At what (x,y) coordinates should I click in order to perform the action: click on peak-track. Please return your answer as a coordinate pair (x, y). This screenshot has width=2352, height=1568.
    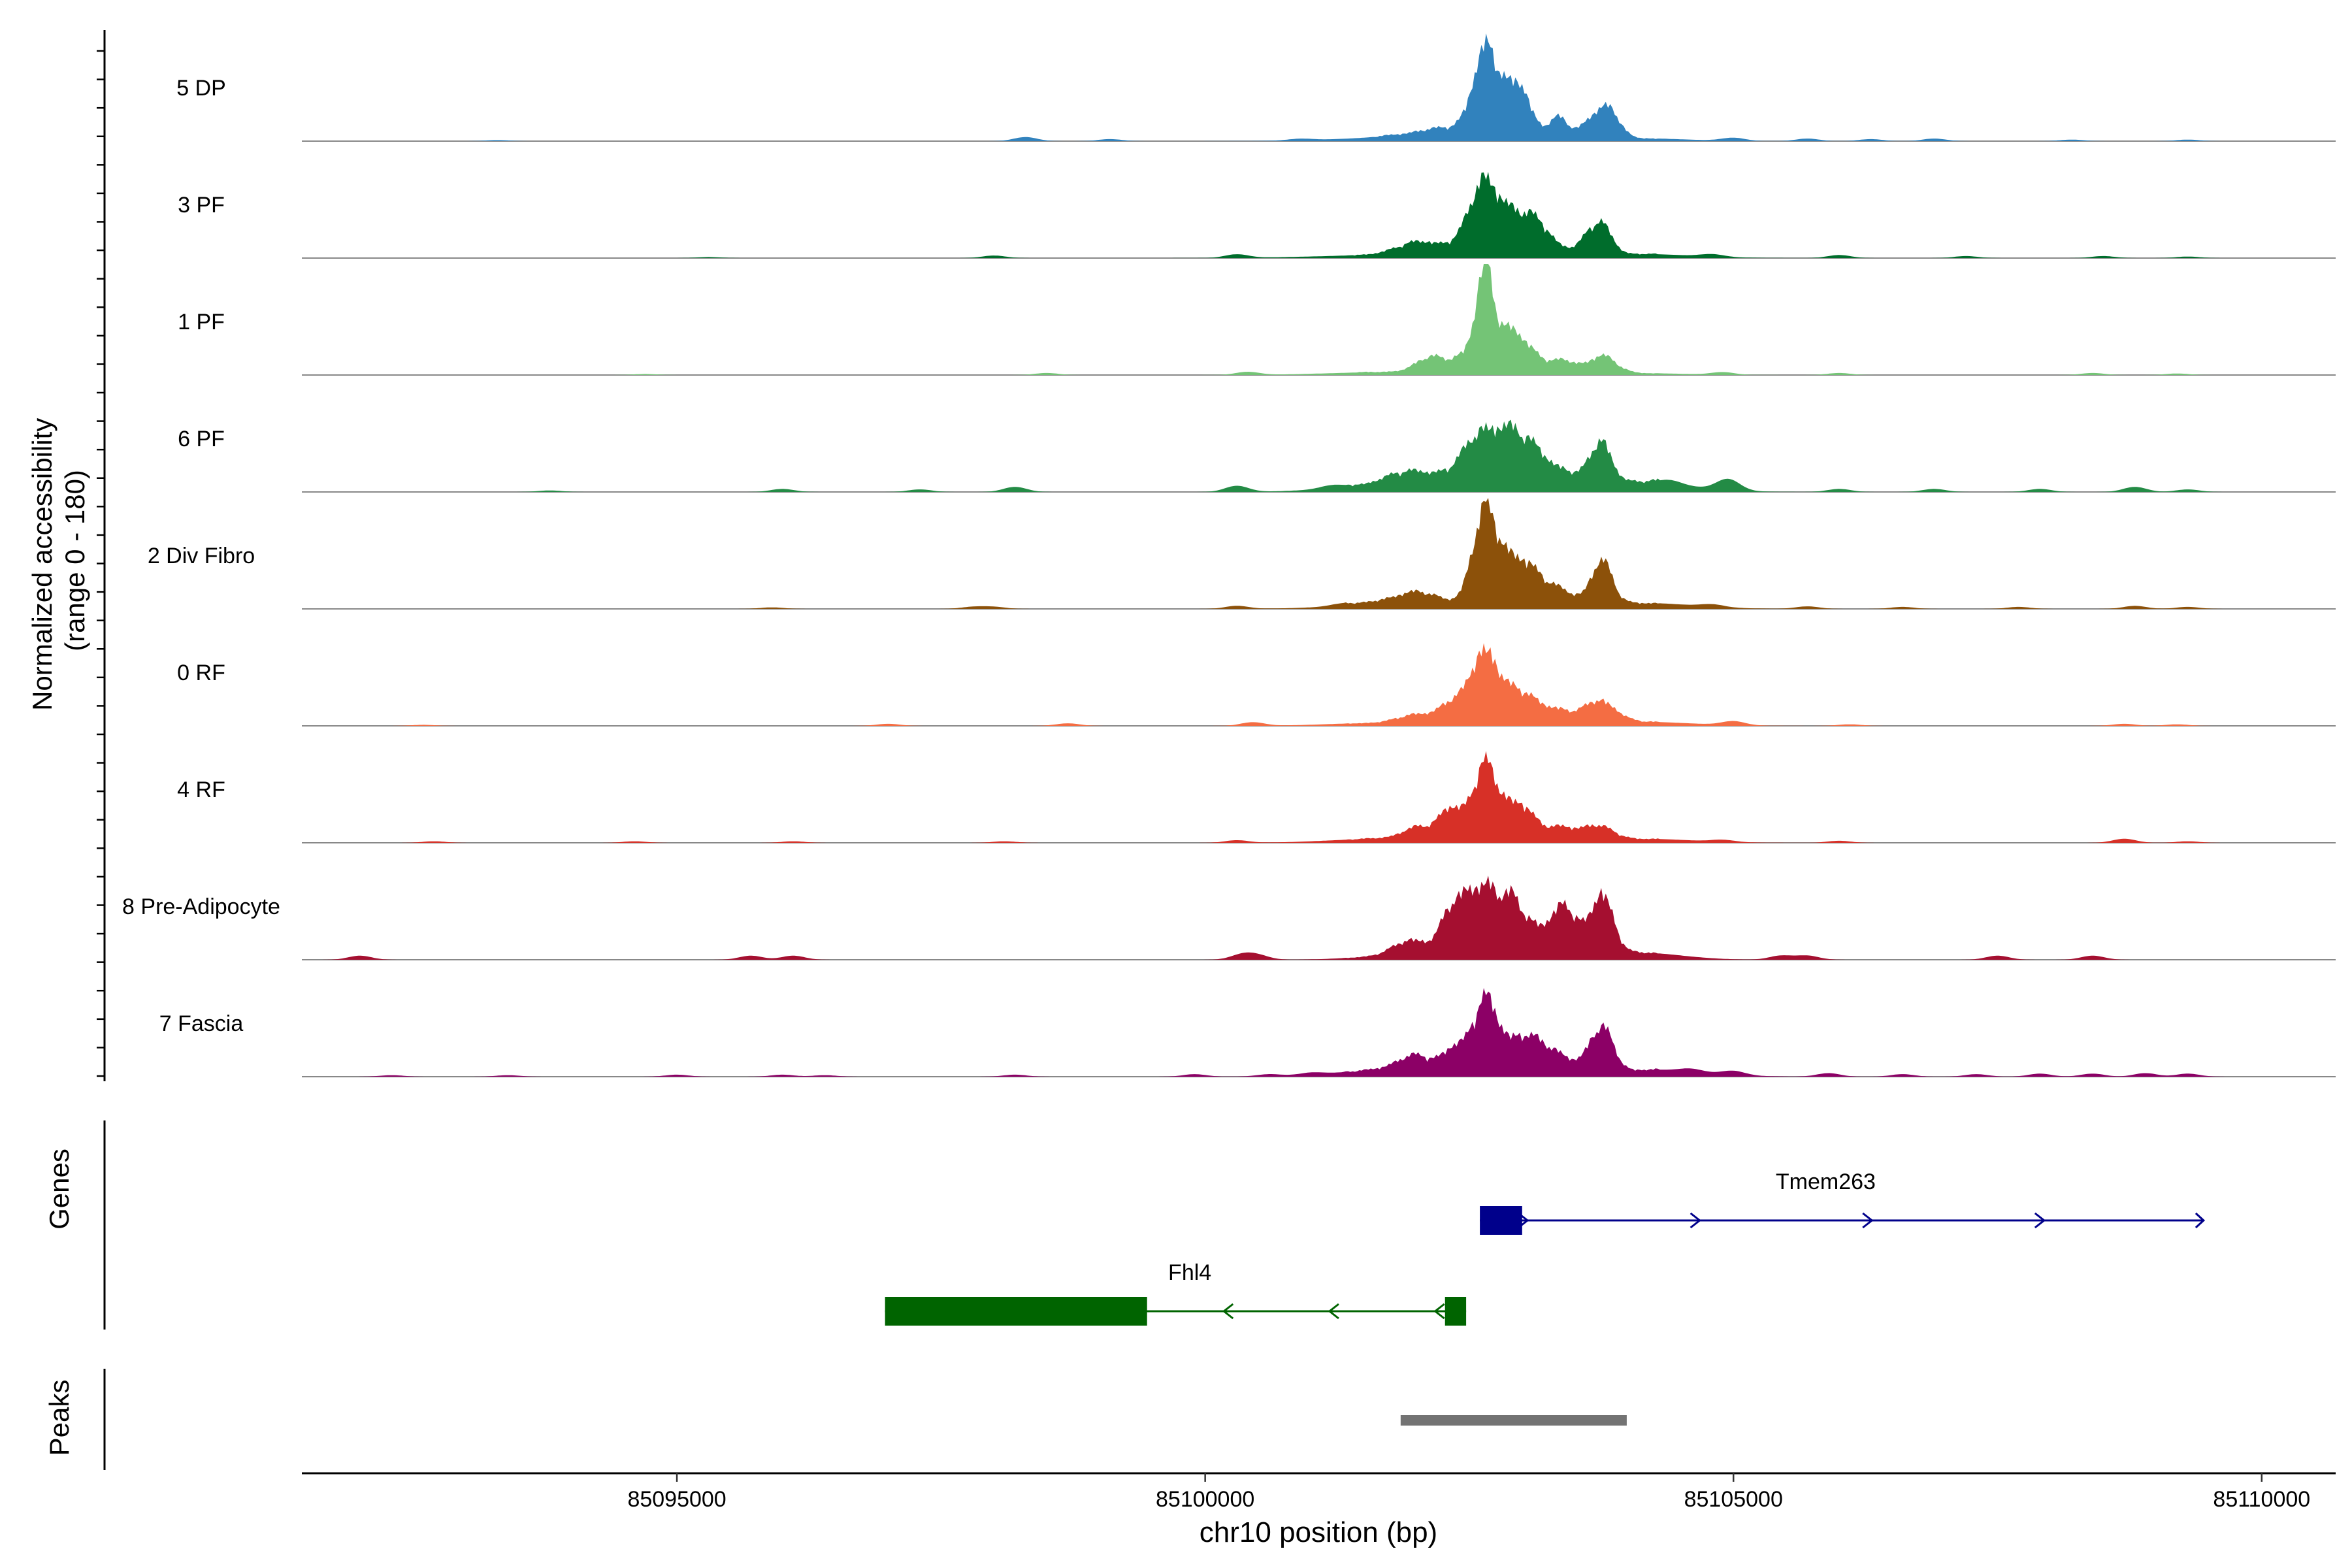
    Looking at the image, I should click on (1513, 1420).